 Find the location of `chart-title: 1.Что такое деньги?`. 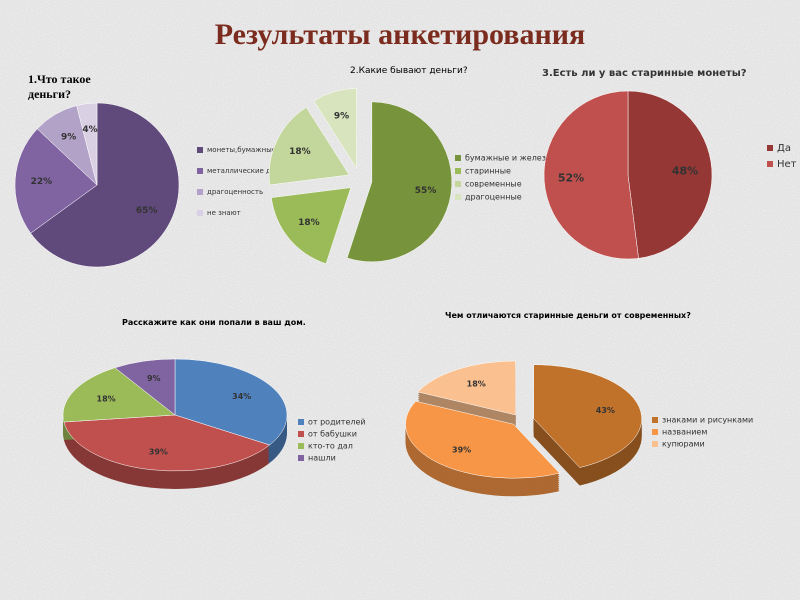

chart-title: 1.Что такое деньги? is located at coordinates (59, 86).